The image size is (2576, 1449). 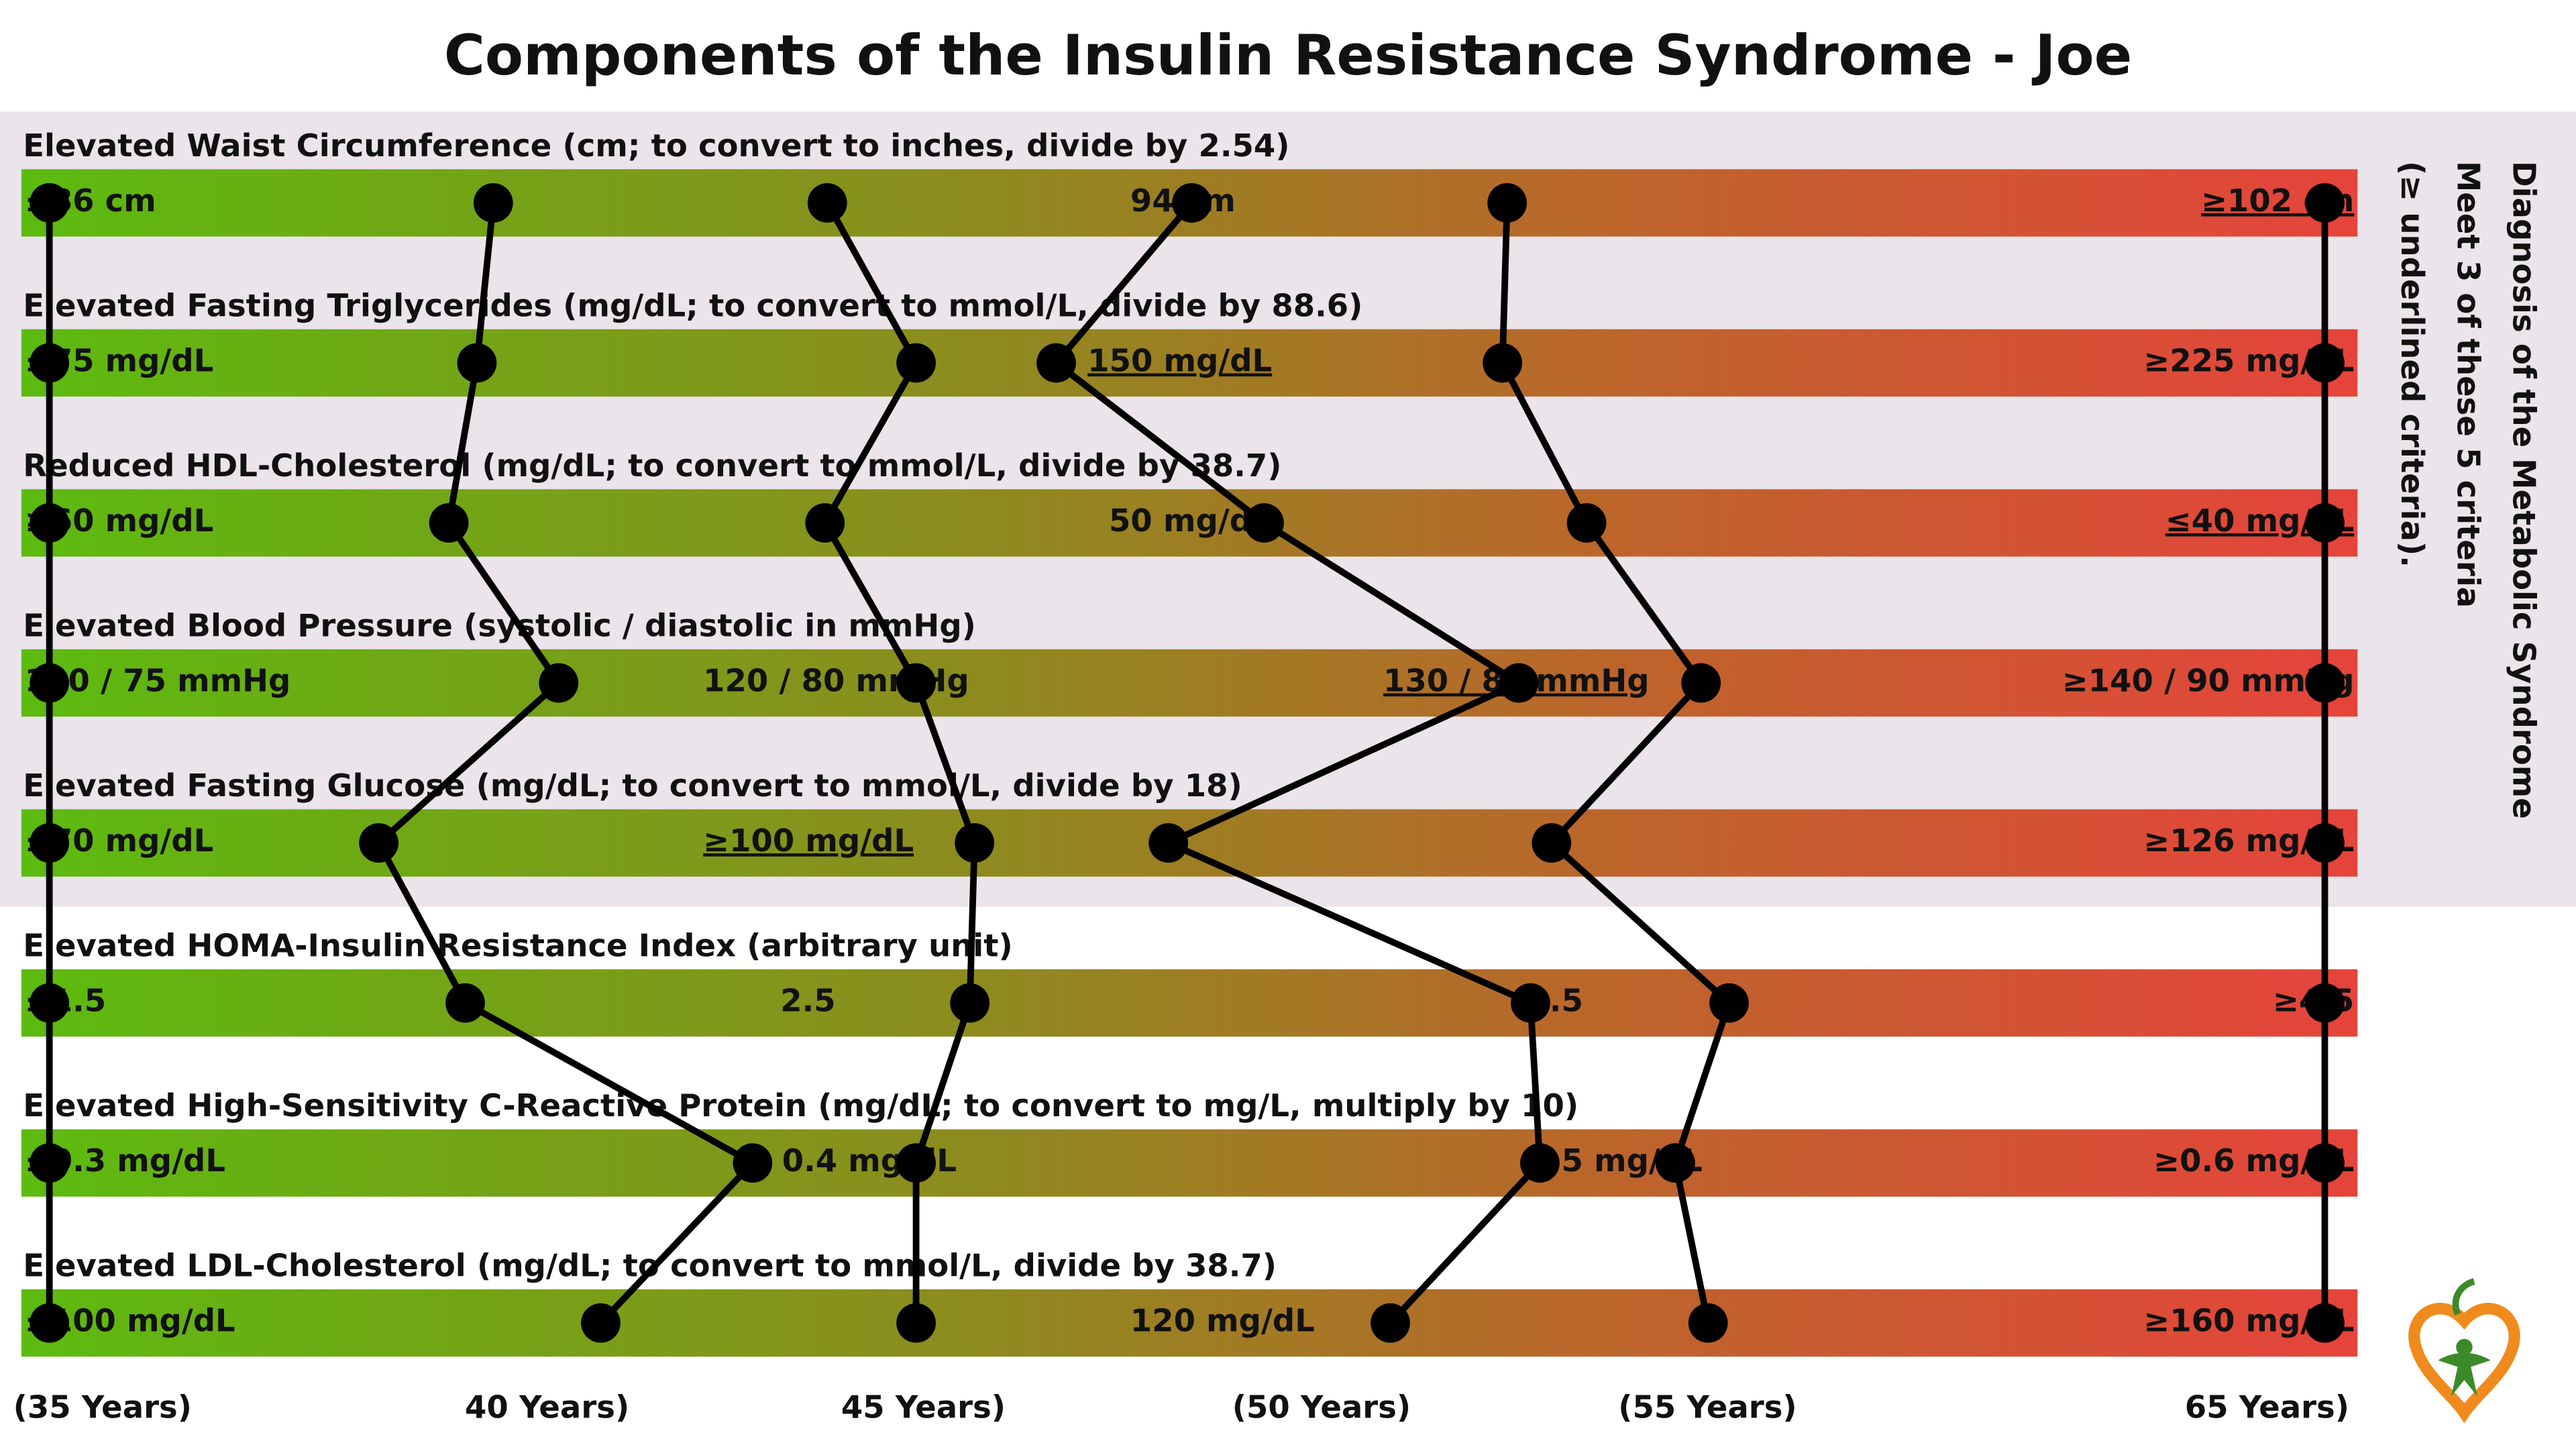 What do you see at coordinates (547, 1407) in the screenshot?
I see `legend-label: 40 Years)` at bounding box center [547, 1407].